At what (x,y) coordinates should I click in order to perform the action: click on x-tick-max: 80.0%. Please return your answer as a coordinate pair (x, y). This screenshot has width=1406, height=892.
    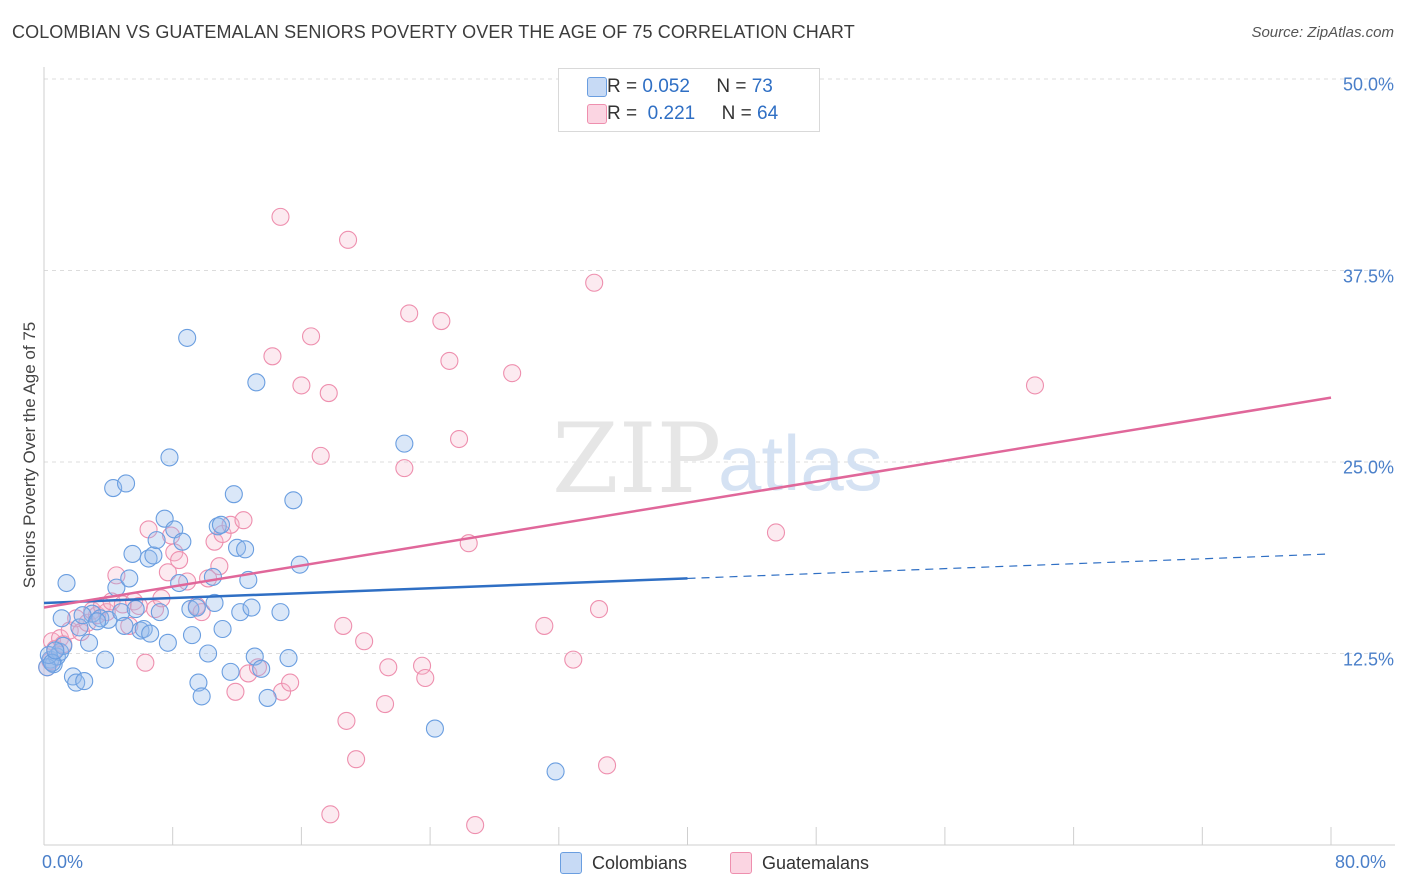
    Looking at the image, I should click on (1361, 862).